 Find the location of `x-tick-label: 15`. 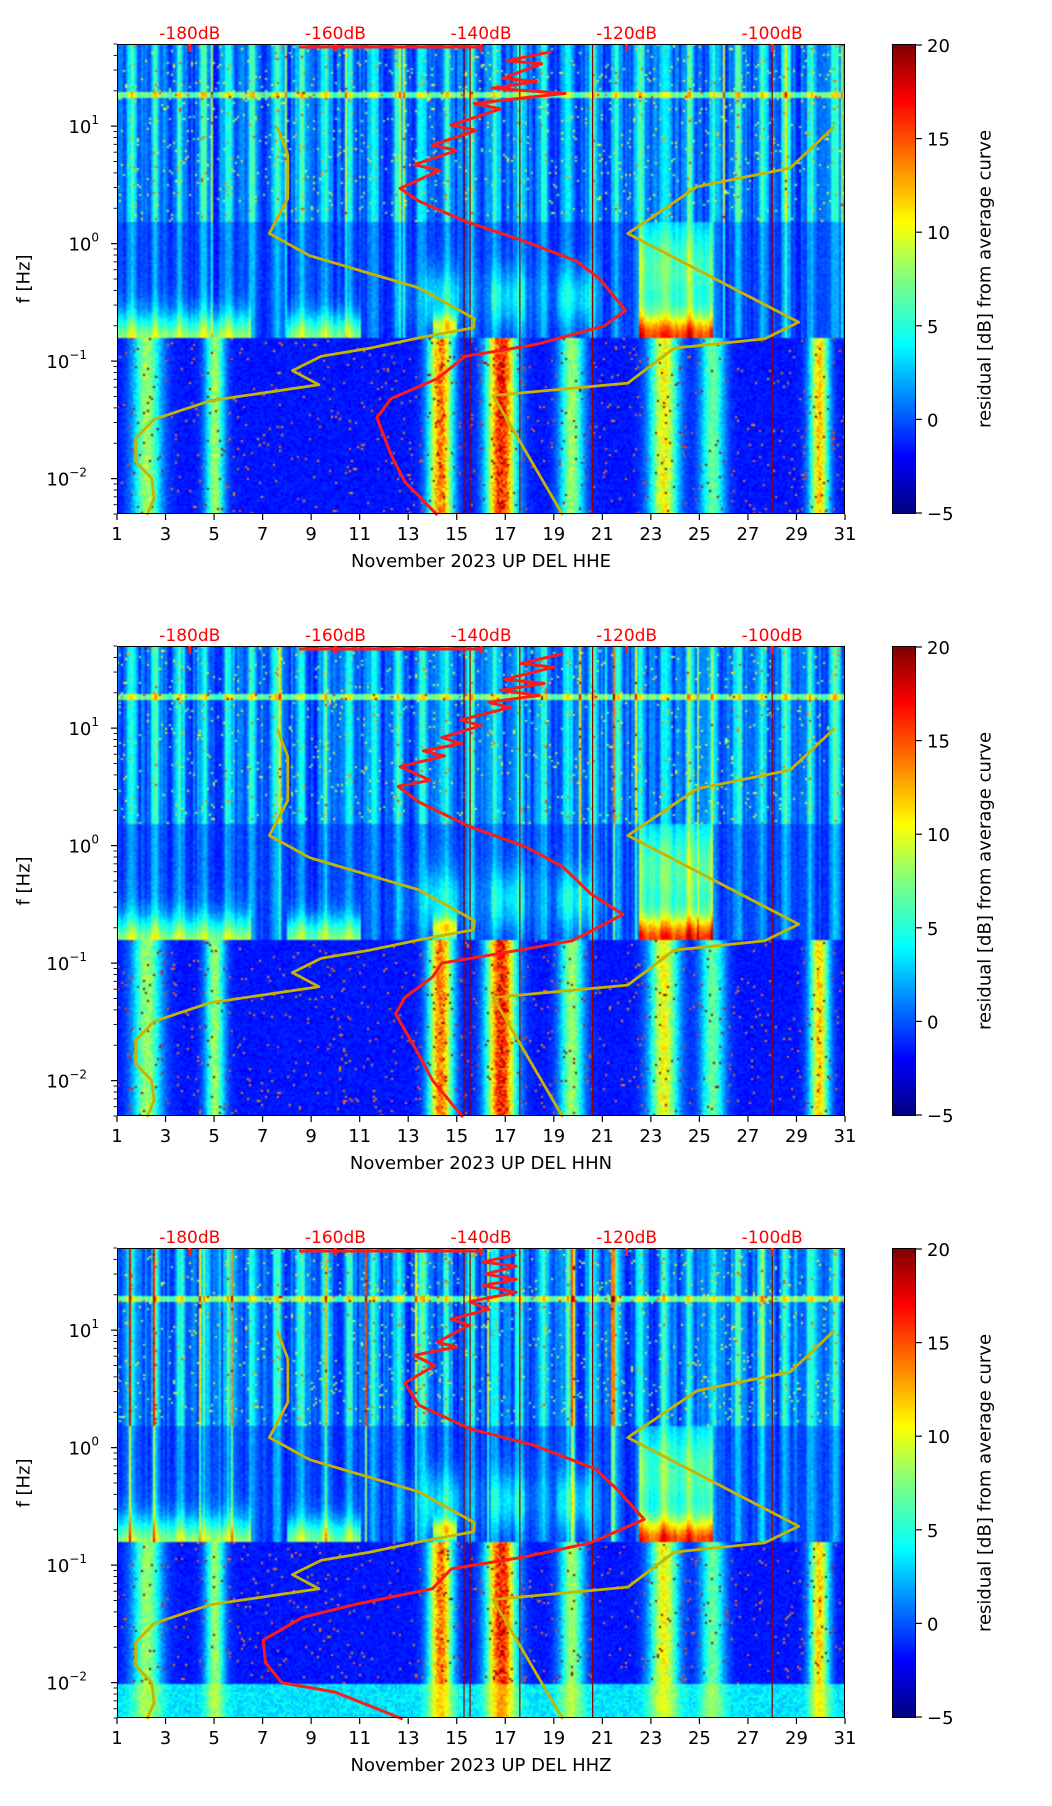

x-tick-label: 15 is located at coordinates (456, 1738).